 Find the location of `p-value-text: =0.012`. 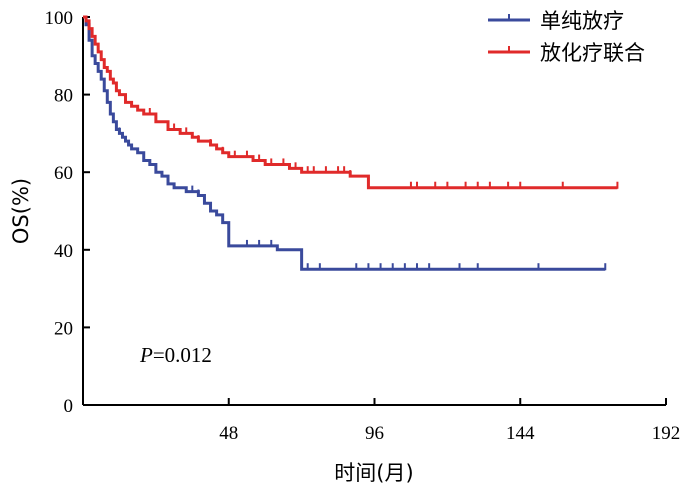

p-value-text: =0.012 is located at coordinates (182, 355).